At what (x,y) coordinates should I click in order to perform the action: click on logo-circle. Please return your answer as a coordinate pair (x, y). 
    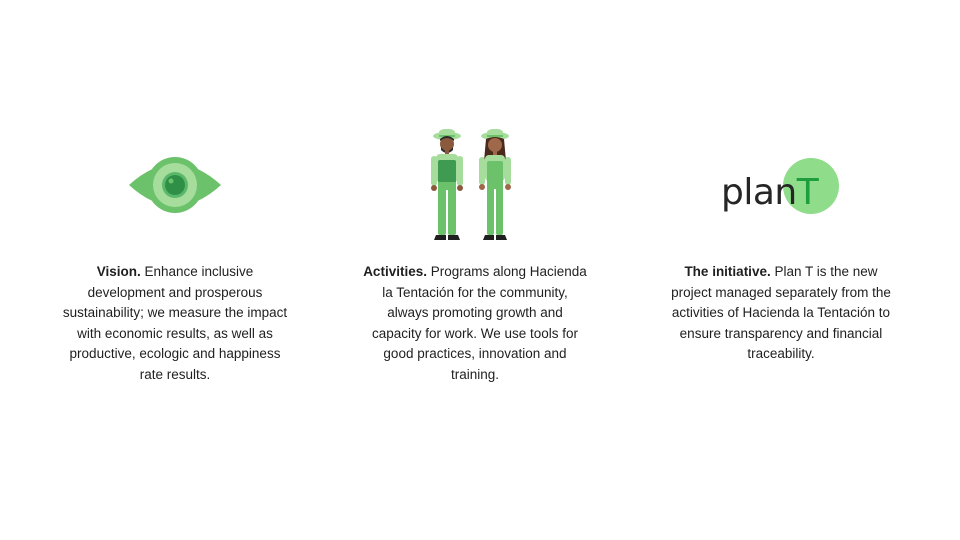
    Looking at the image, I should click on (811, 186).